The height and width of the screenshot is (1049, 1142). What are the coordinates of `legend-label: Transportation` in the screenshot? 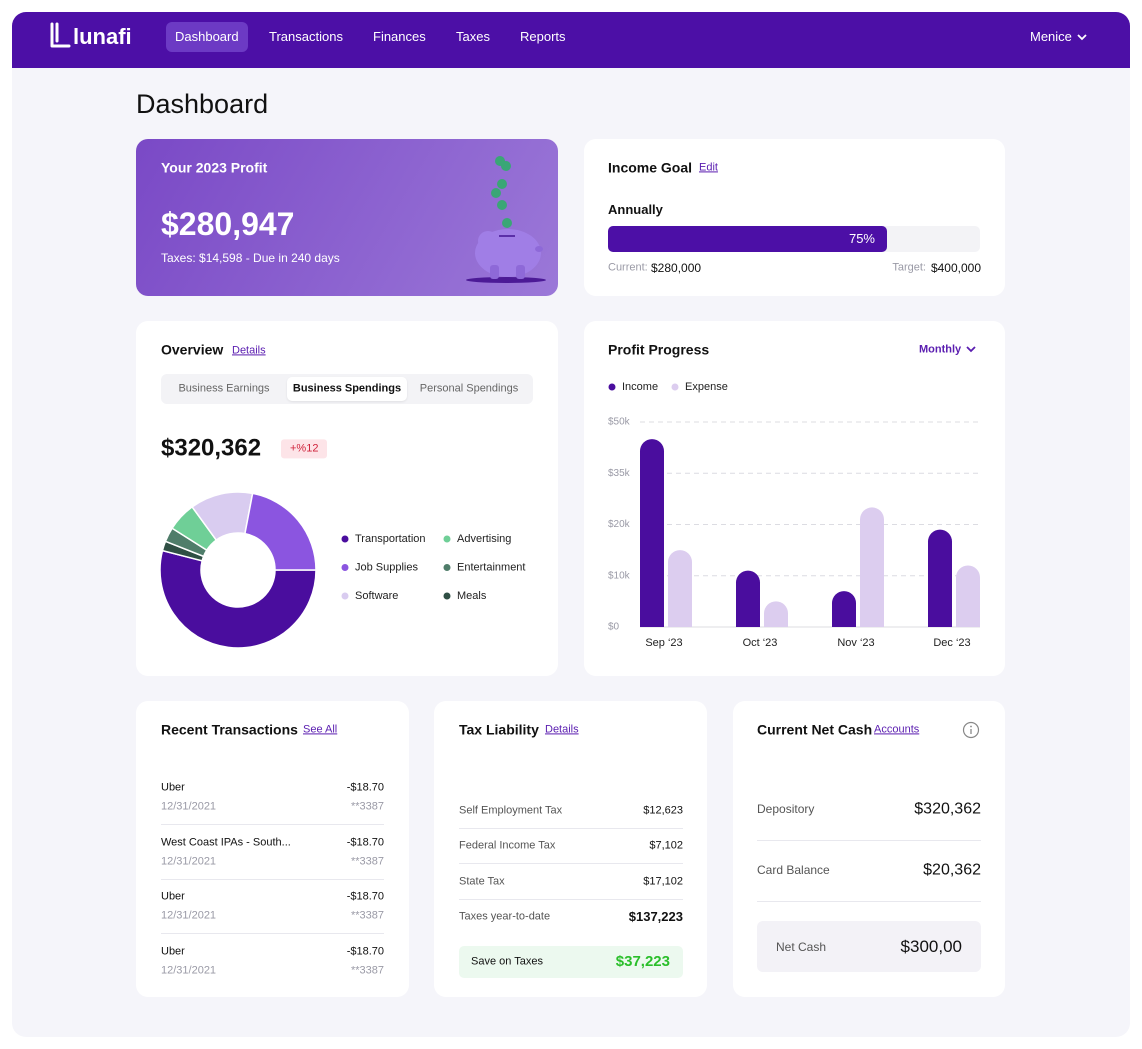 It's located at (390, 539).